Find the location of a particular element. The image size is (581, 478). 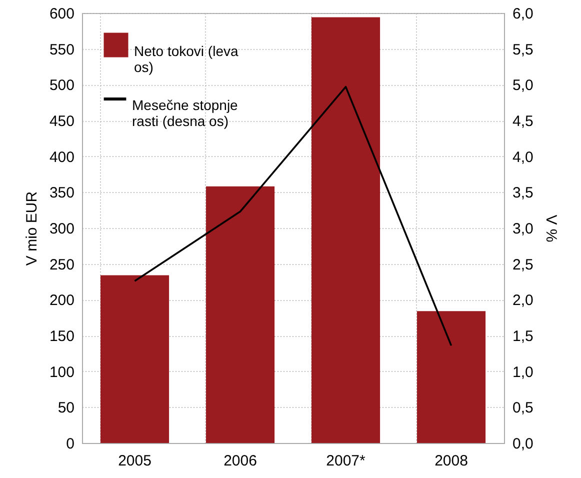

y2-tick-label: 0,5 is located at coordinates (523, 408).